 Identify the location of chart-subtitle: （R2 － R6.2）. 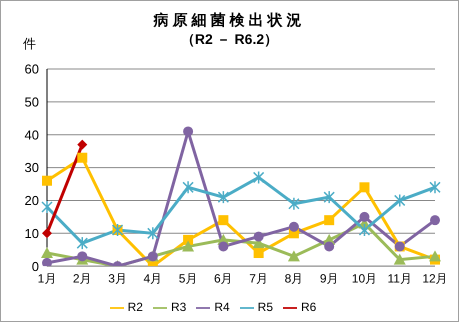
(229, 39).